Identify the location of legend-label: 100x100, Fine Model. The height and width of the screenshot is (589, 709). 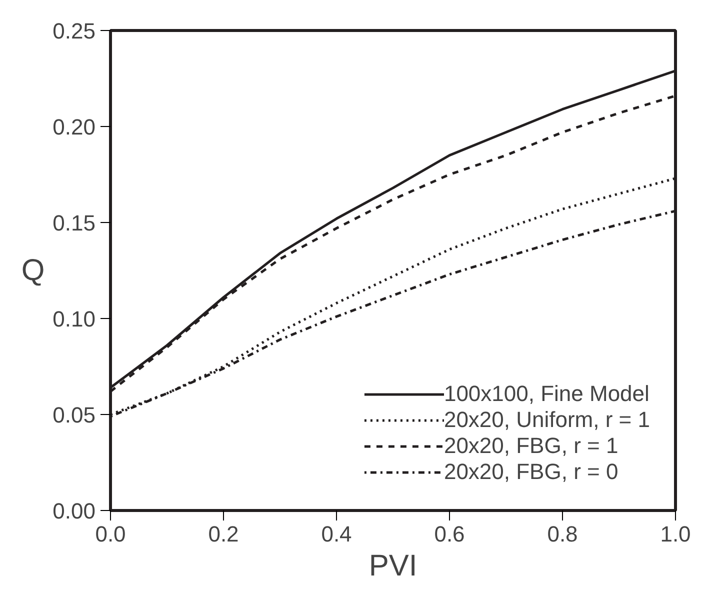
(547, 394).